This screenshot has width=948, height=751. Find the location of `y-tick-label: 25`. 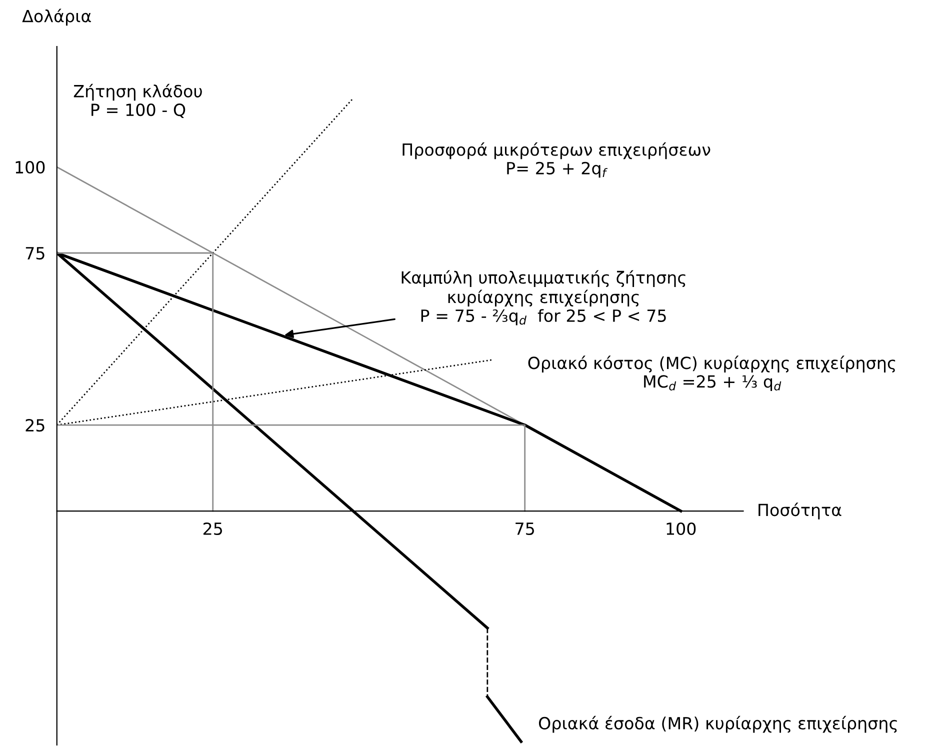

y-tick-label: 25 is located at coordinates (35, 425).